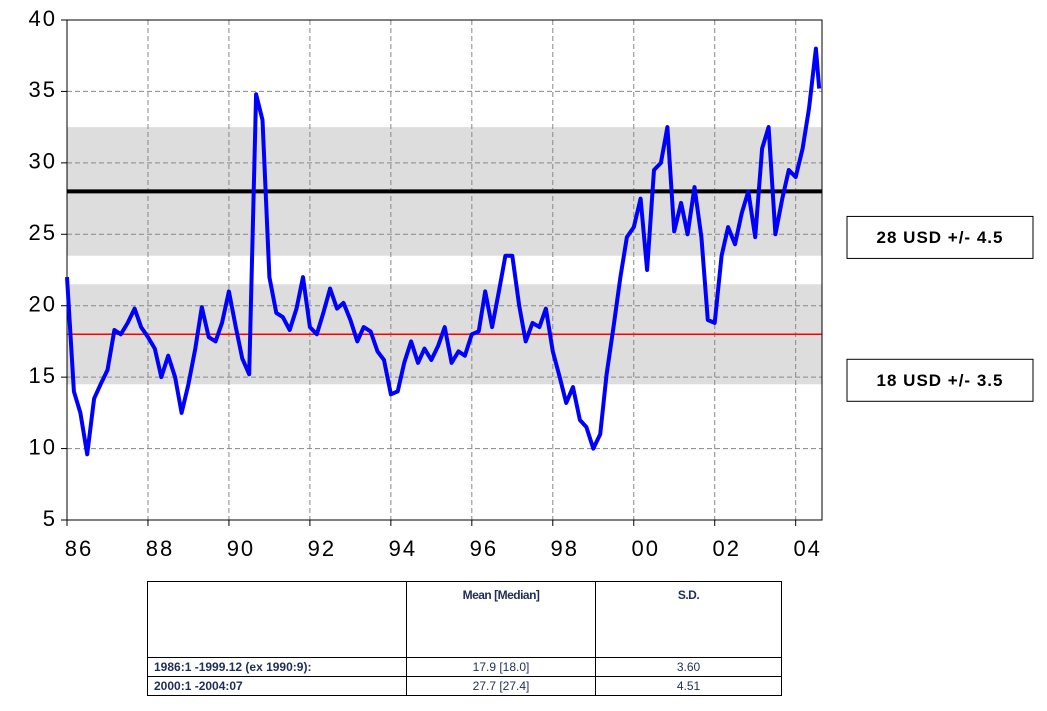 The image size is (1047, 711). I want to click on cell: 27.7 [27.4], so click(501, 686).